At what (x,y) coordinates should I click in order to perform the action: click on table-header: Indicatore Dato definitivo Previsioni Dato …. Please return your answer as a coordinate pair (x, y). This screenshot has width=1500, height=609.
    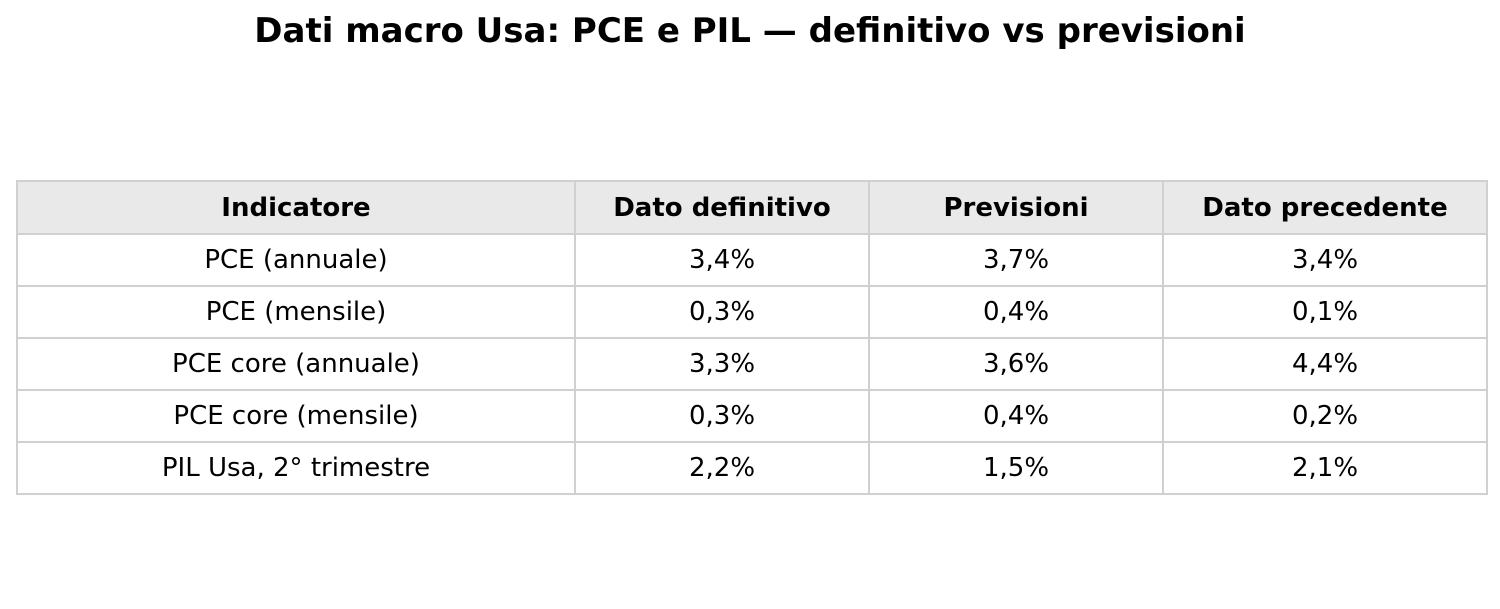
    Looking at the image, I should click on (752, 207).